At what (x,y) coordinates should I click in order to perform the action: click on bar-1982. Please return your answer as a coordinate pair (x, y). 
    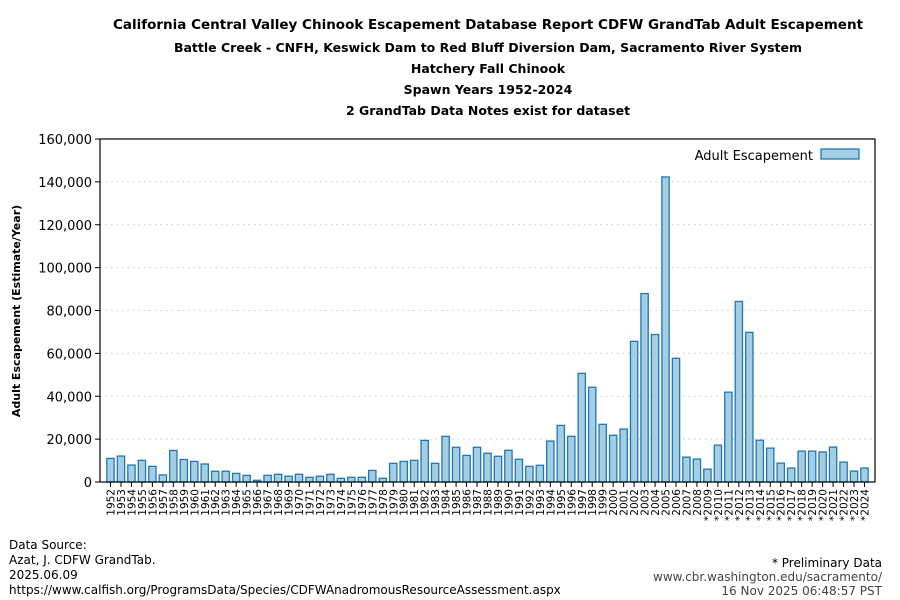
    Looking at the image, I should click on (424, 461).